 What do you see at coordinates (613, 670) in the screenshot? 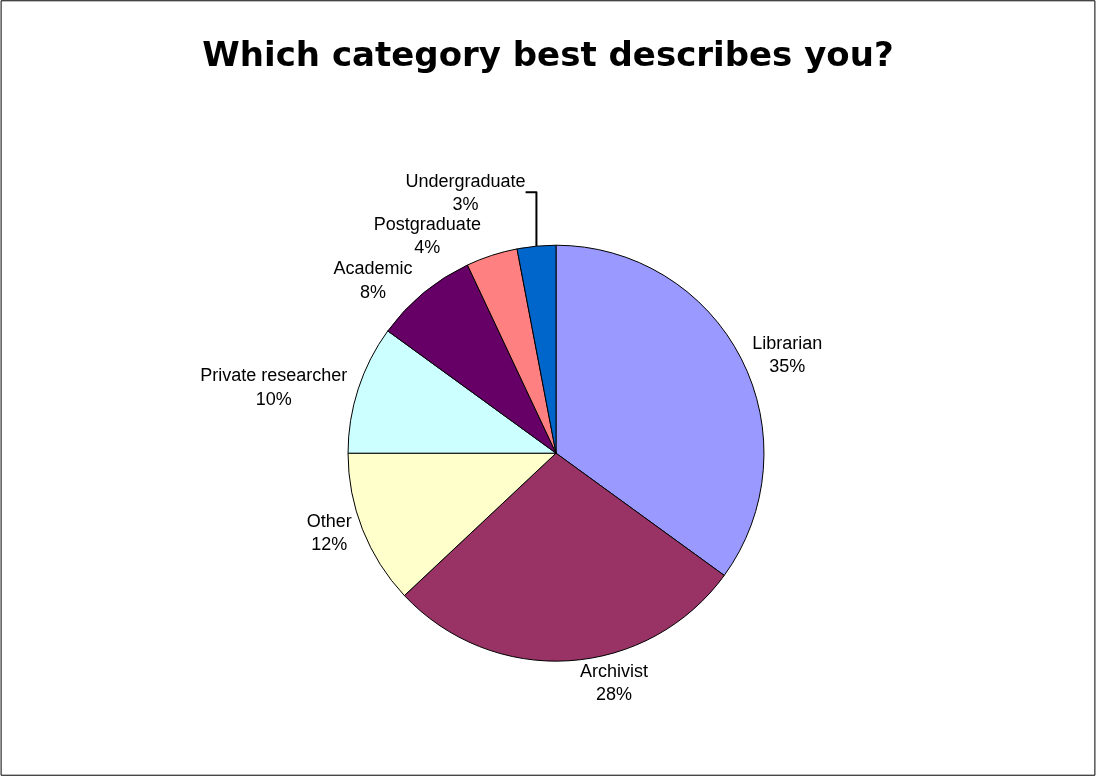
I see `slice-label: Archivist` at bounding box center [613, 670].